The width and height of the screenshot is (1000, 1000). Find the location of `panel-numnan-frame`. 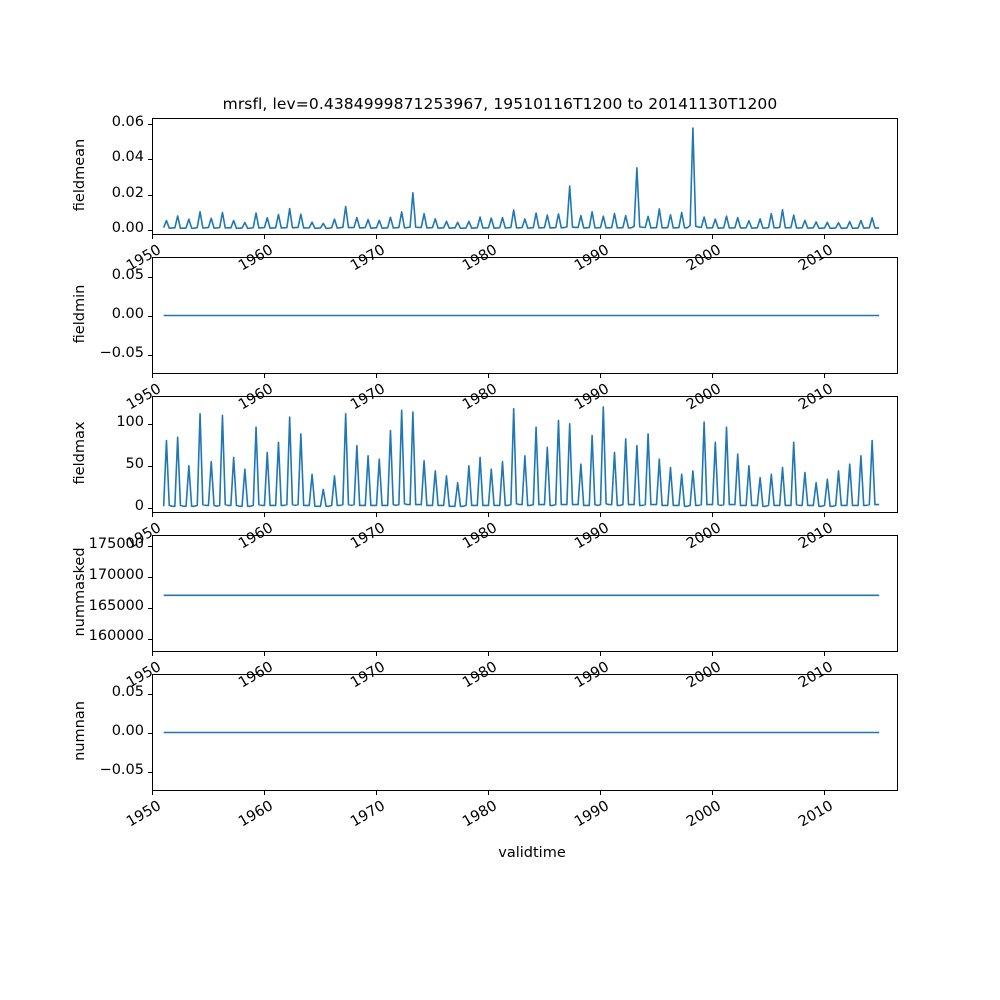

panel-numnan-frame is located at coordinates (525, 732).